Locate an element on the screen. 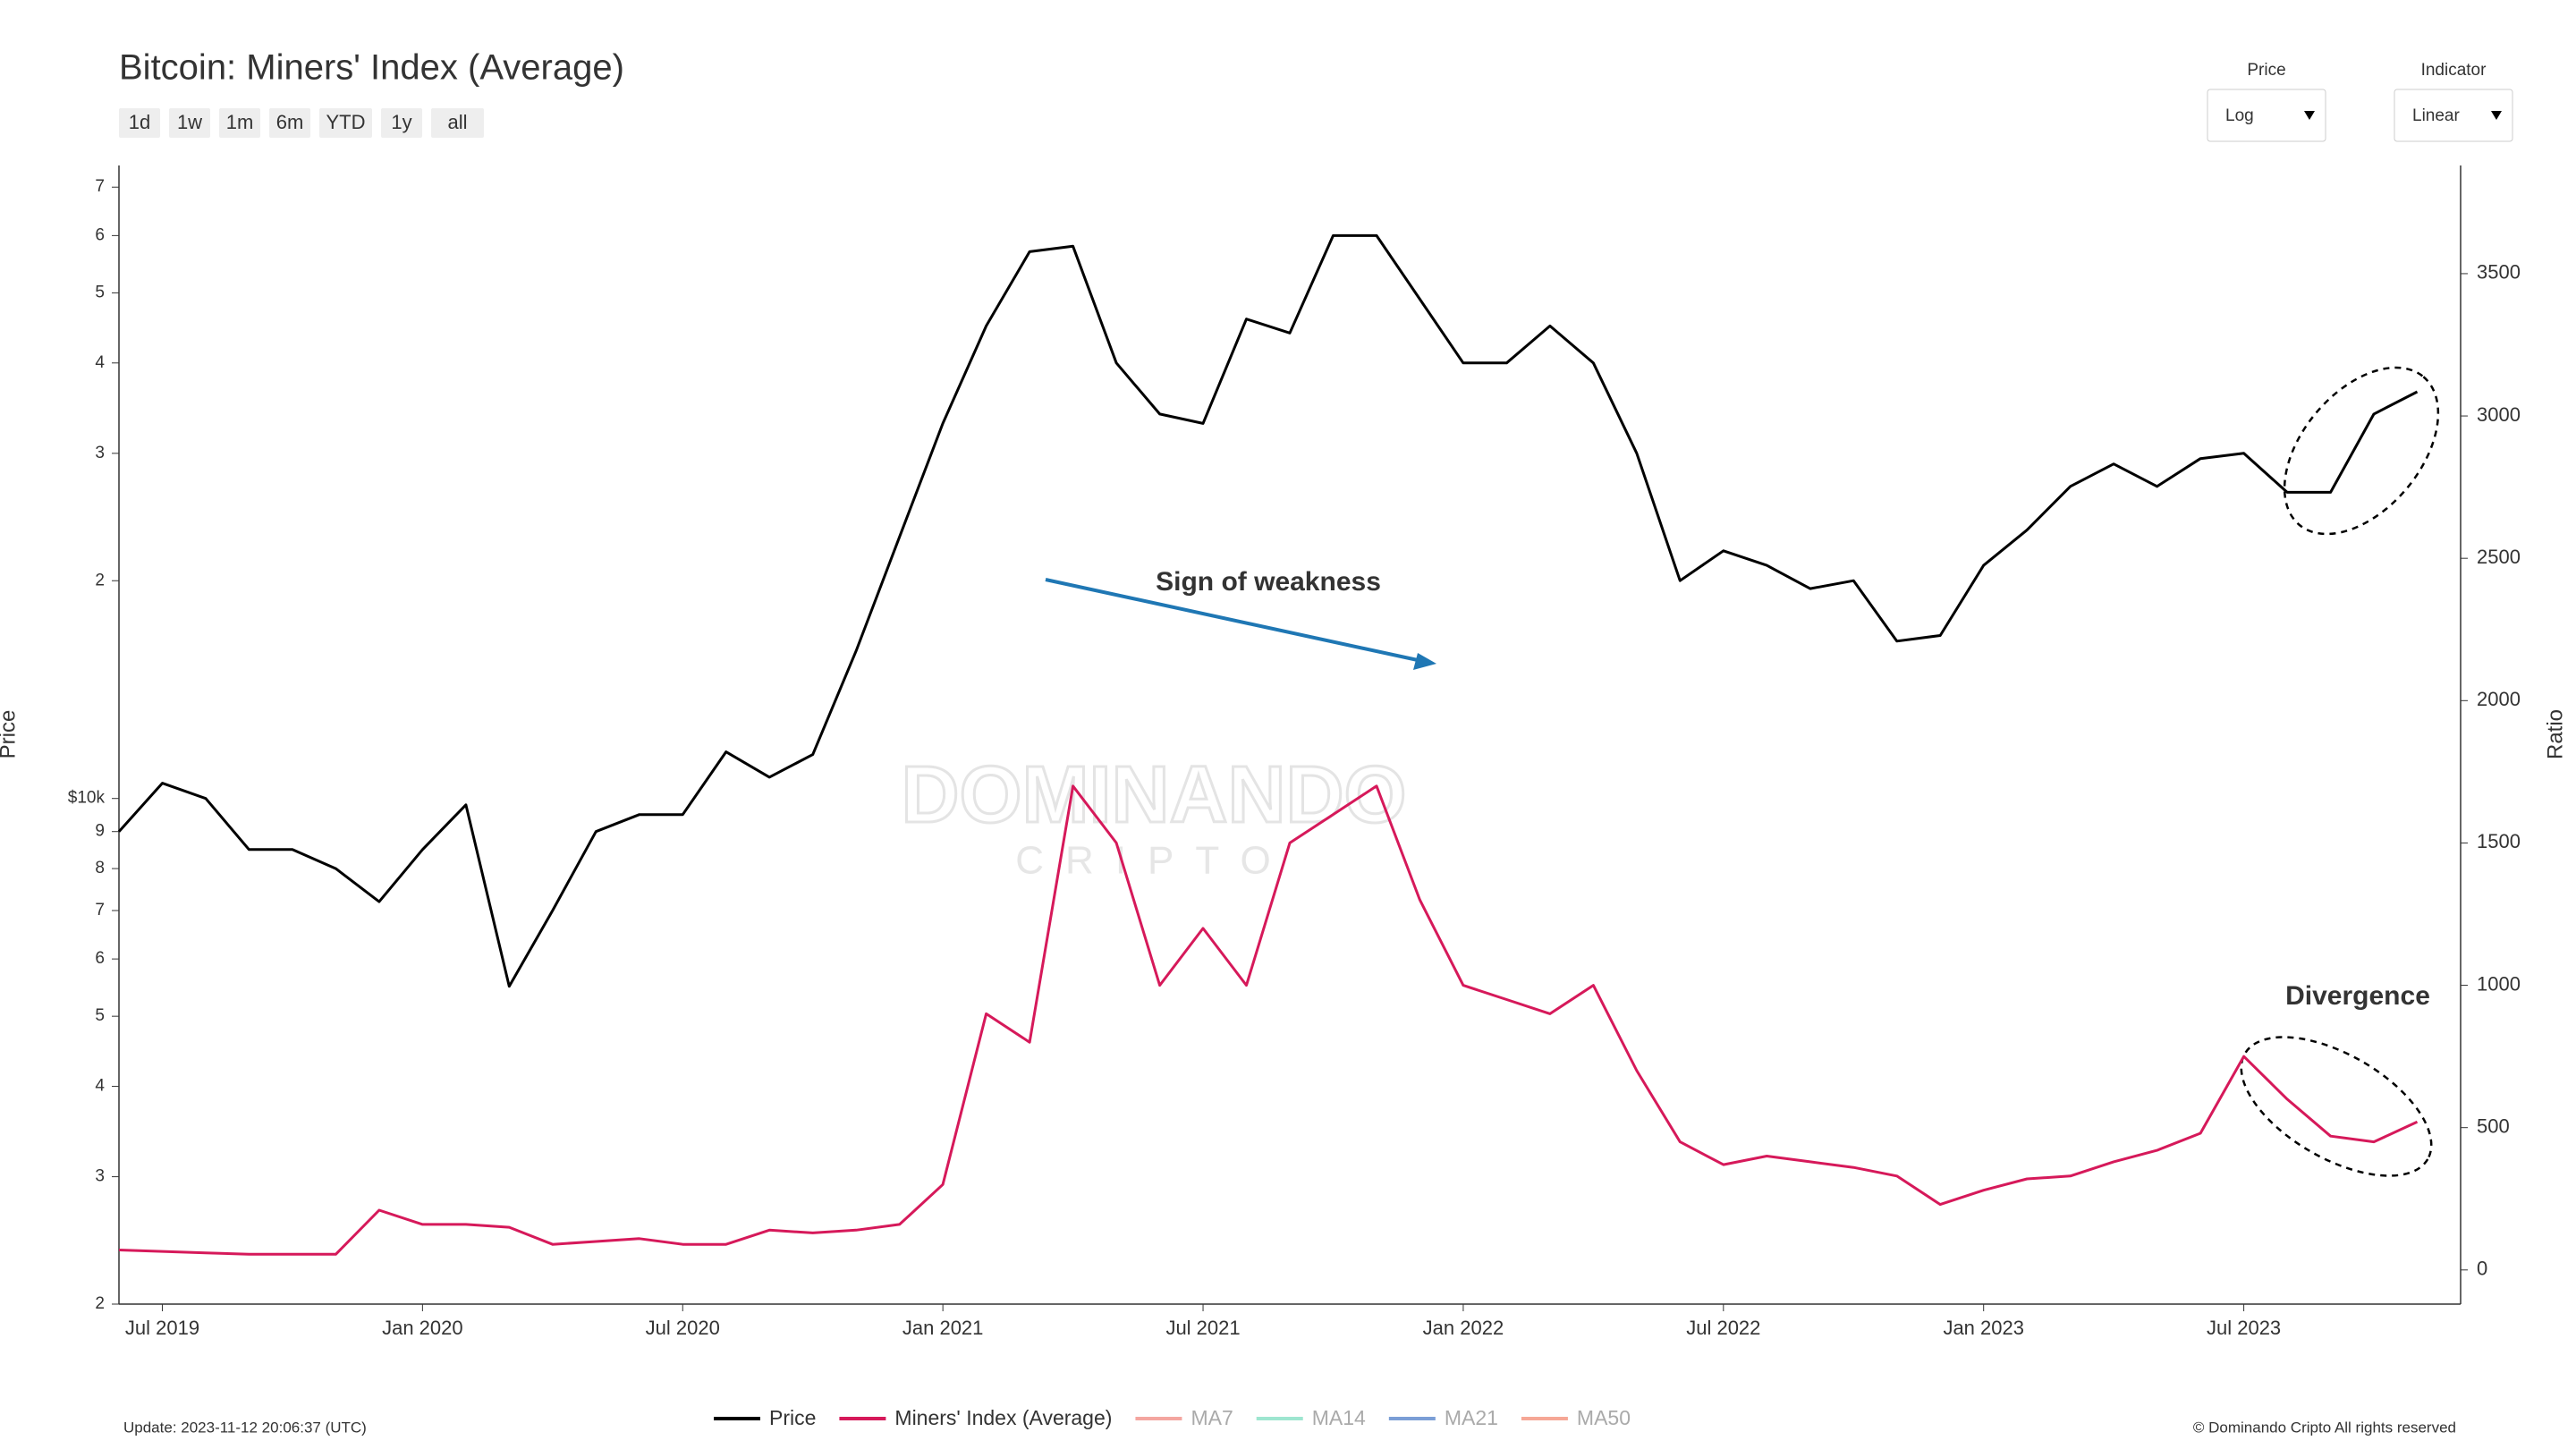 The height and width of the screenshot is (1449, 2576). x-tick-label: Jul 2021 is located at coordinates (1202, 1328).